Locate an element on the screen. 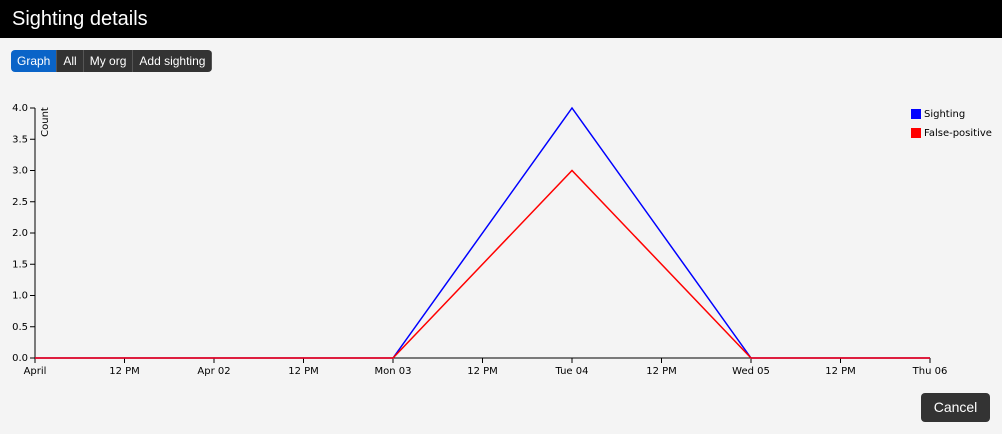 This screenshot has height=434, width=1002. y-tick-label: 1.5 is located at coordinates (20, 264).